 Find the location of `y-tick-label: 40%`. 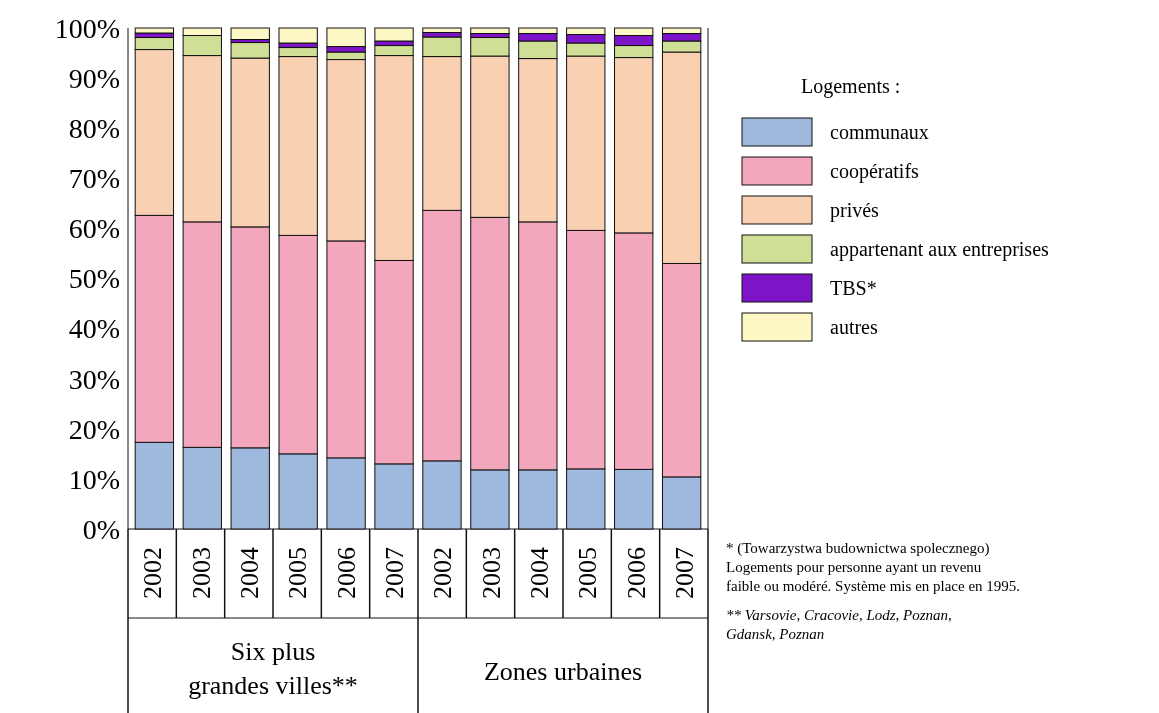

y-tick-label: 40% is located at coordinates (94, 329).